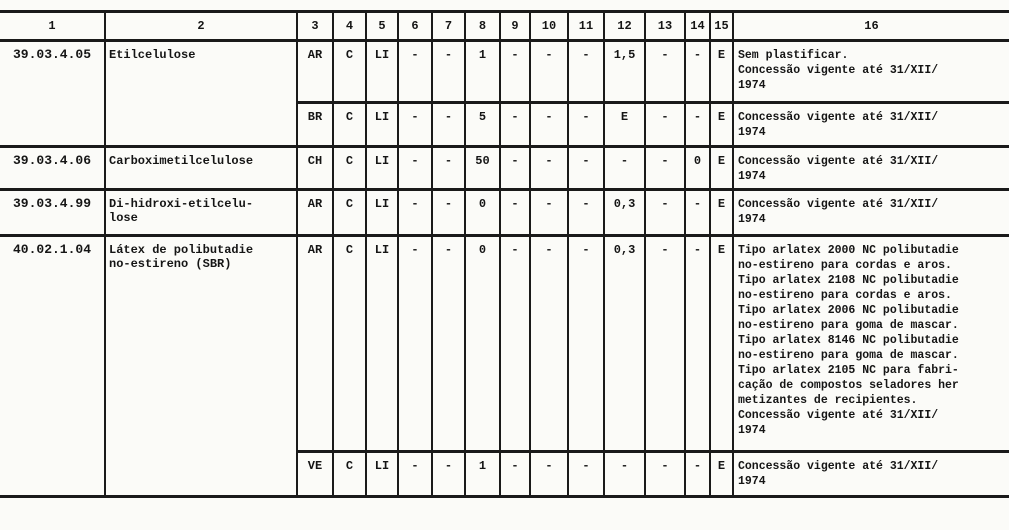 The image size is (1009, 530). What do you see at coordinates (53, 94) in the screenshot?
I see `tariff-code: 39.03.4.05` at bounding box center [53, 94].